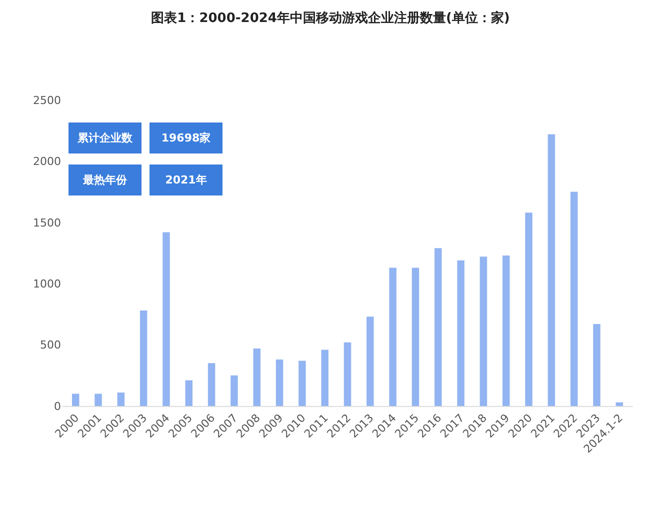 The height and width of the screenshot is (511, 661). I want to click on annotation: 19698家, so click(186, 138).